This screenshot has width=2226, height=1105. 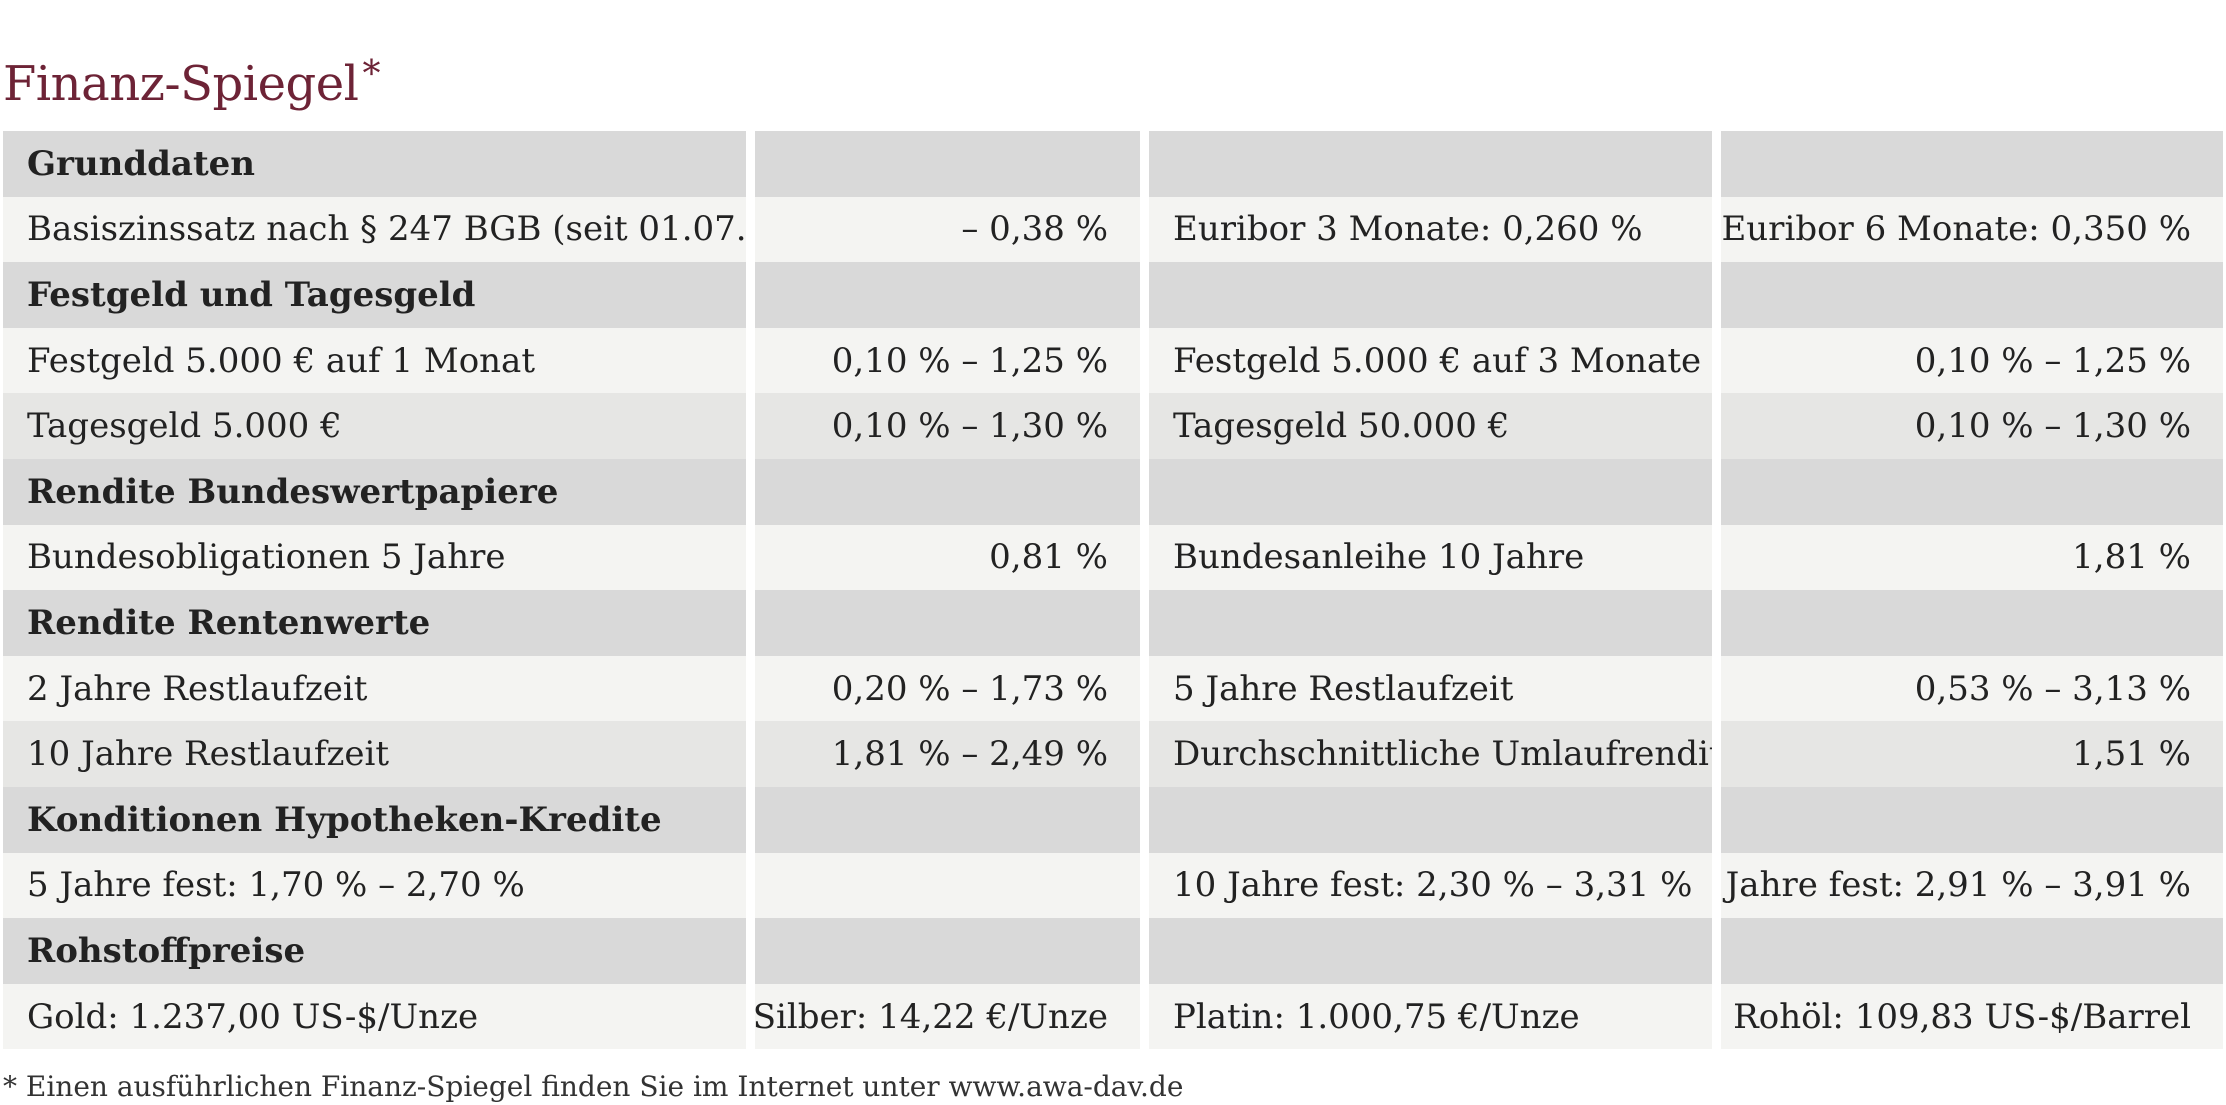 What do you see at coordinates (374, 885) in the screenshot?
I see `table-cell-label: 5 Jahre fest: 1,70 % – 2,70 %` at bounding box center [374, 885].